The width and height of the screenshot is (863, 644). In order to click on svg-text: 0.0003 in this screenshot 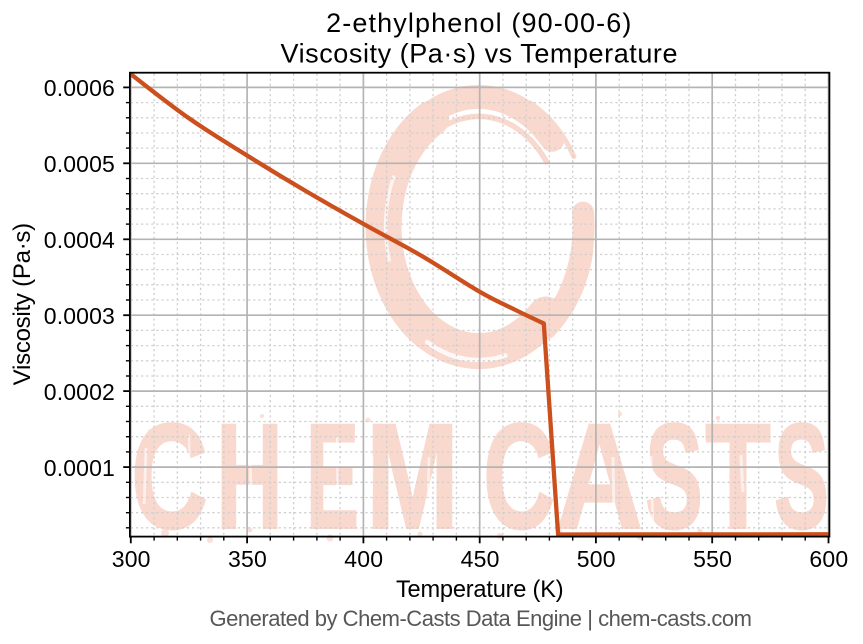, I will do `click(79, 316)`.